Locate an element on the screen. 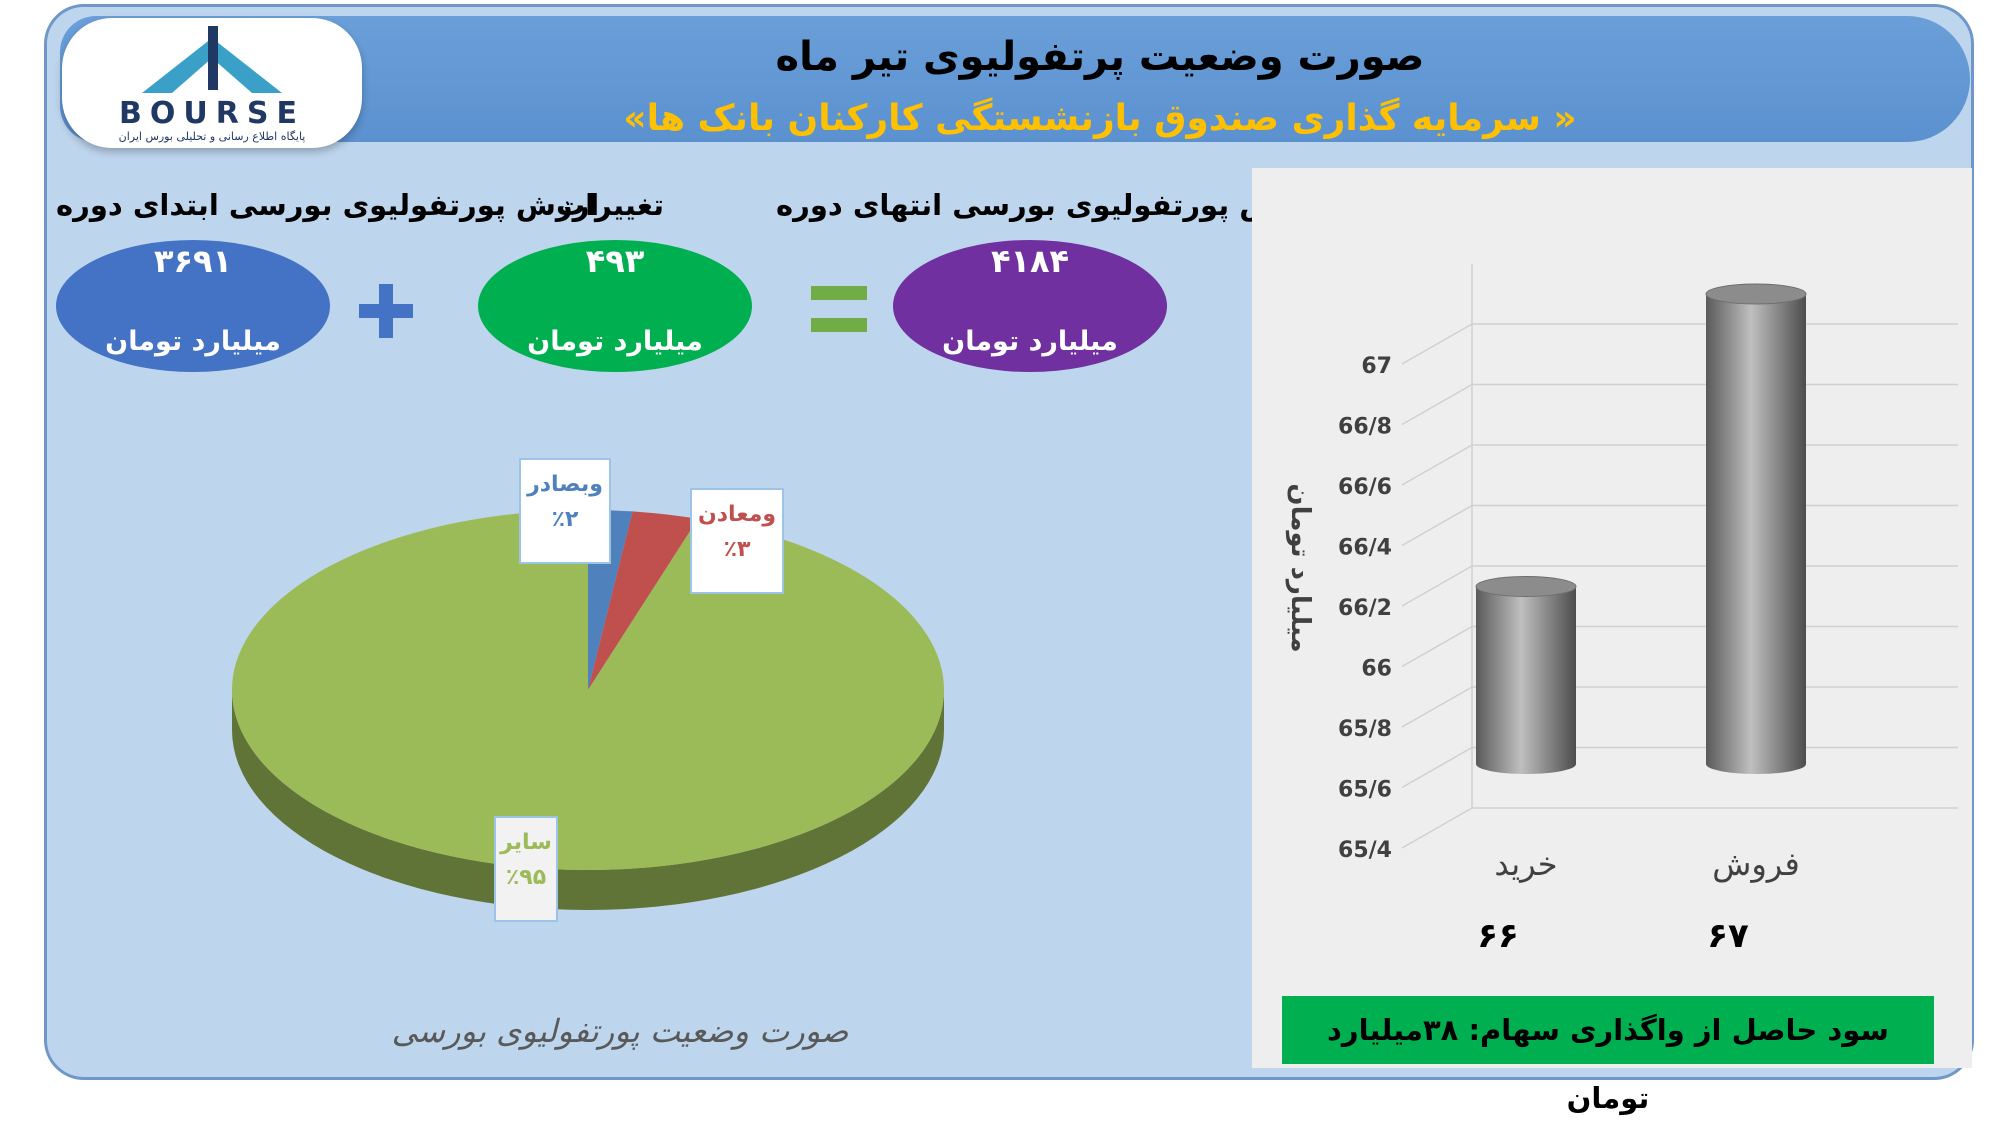  slice-label-vbsader: وبصادر is located at coordinates (565, 484).